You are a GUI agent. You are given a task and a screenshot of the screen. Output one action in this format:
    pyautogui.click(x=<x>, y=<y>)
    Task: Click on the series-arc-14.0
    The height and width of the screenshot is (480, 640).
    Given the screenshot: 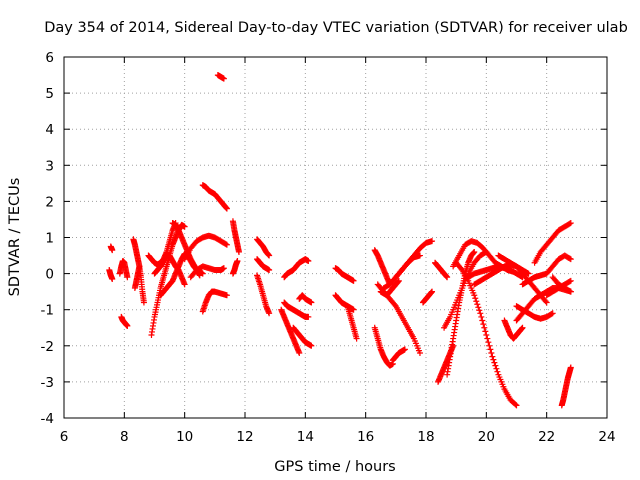 What is the action you would take?
    pyautogui.click(x=305, y=299)
    